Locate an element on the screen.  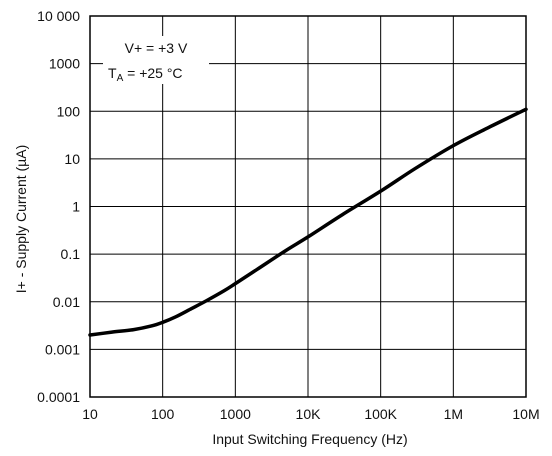
y-tick-label: 0.1 is located at coordinates (71, 254).